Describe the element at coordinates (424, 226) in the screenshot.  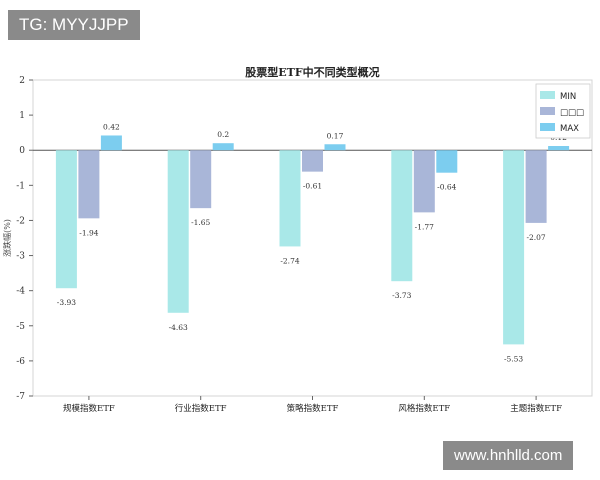
I see `data-label: -1.77` at that location.